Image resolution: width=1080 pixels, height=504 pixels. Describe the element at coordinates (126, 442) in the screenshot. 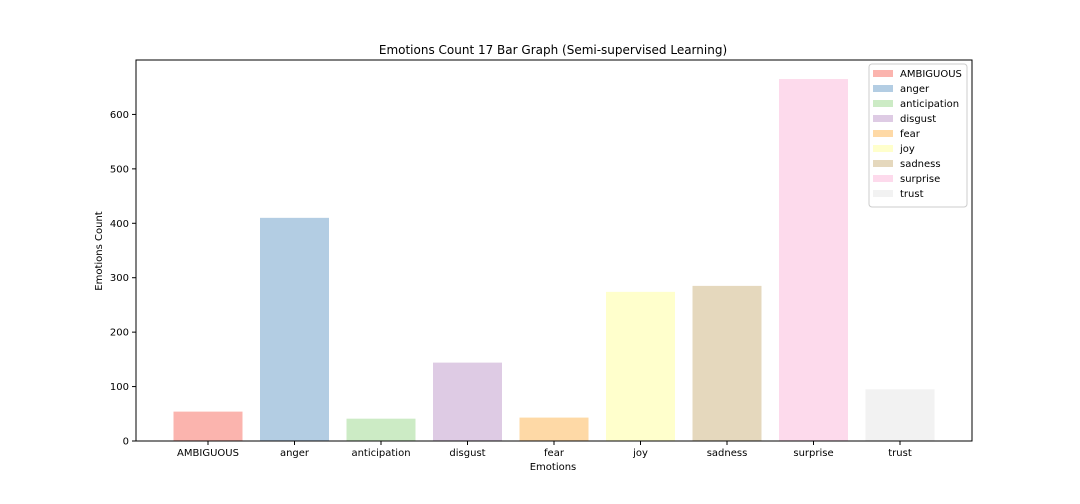

I see `y-tick-label: 0` at that location.